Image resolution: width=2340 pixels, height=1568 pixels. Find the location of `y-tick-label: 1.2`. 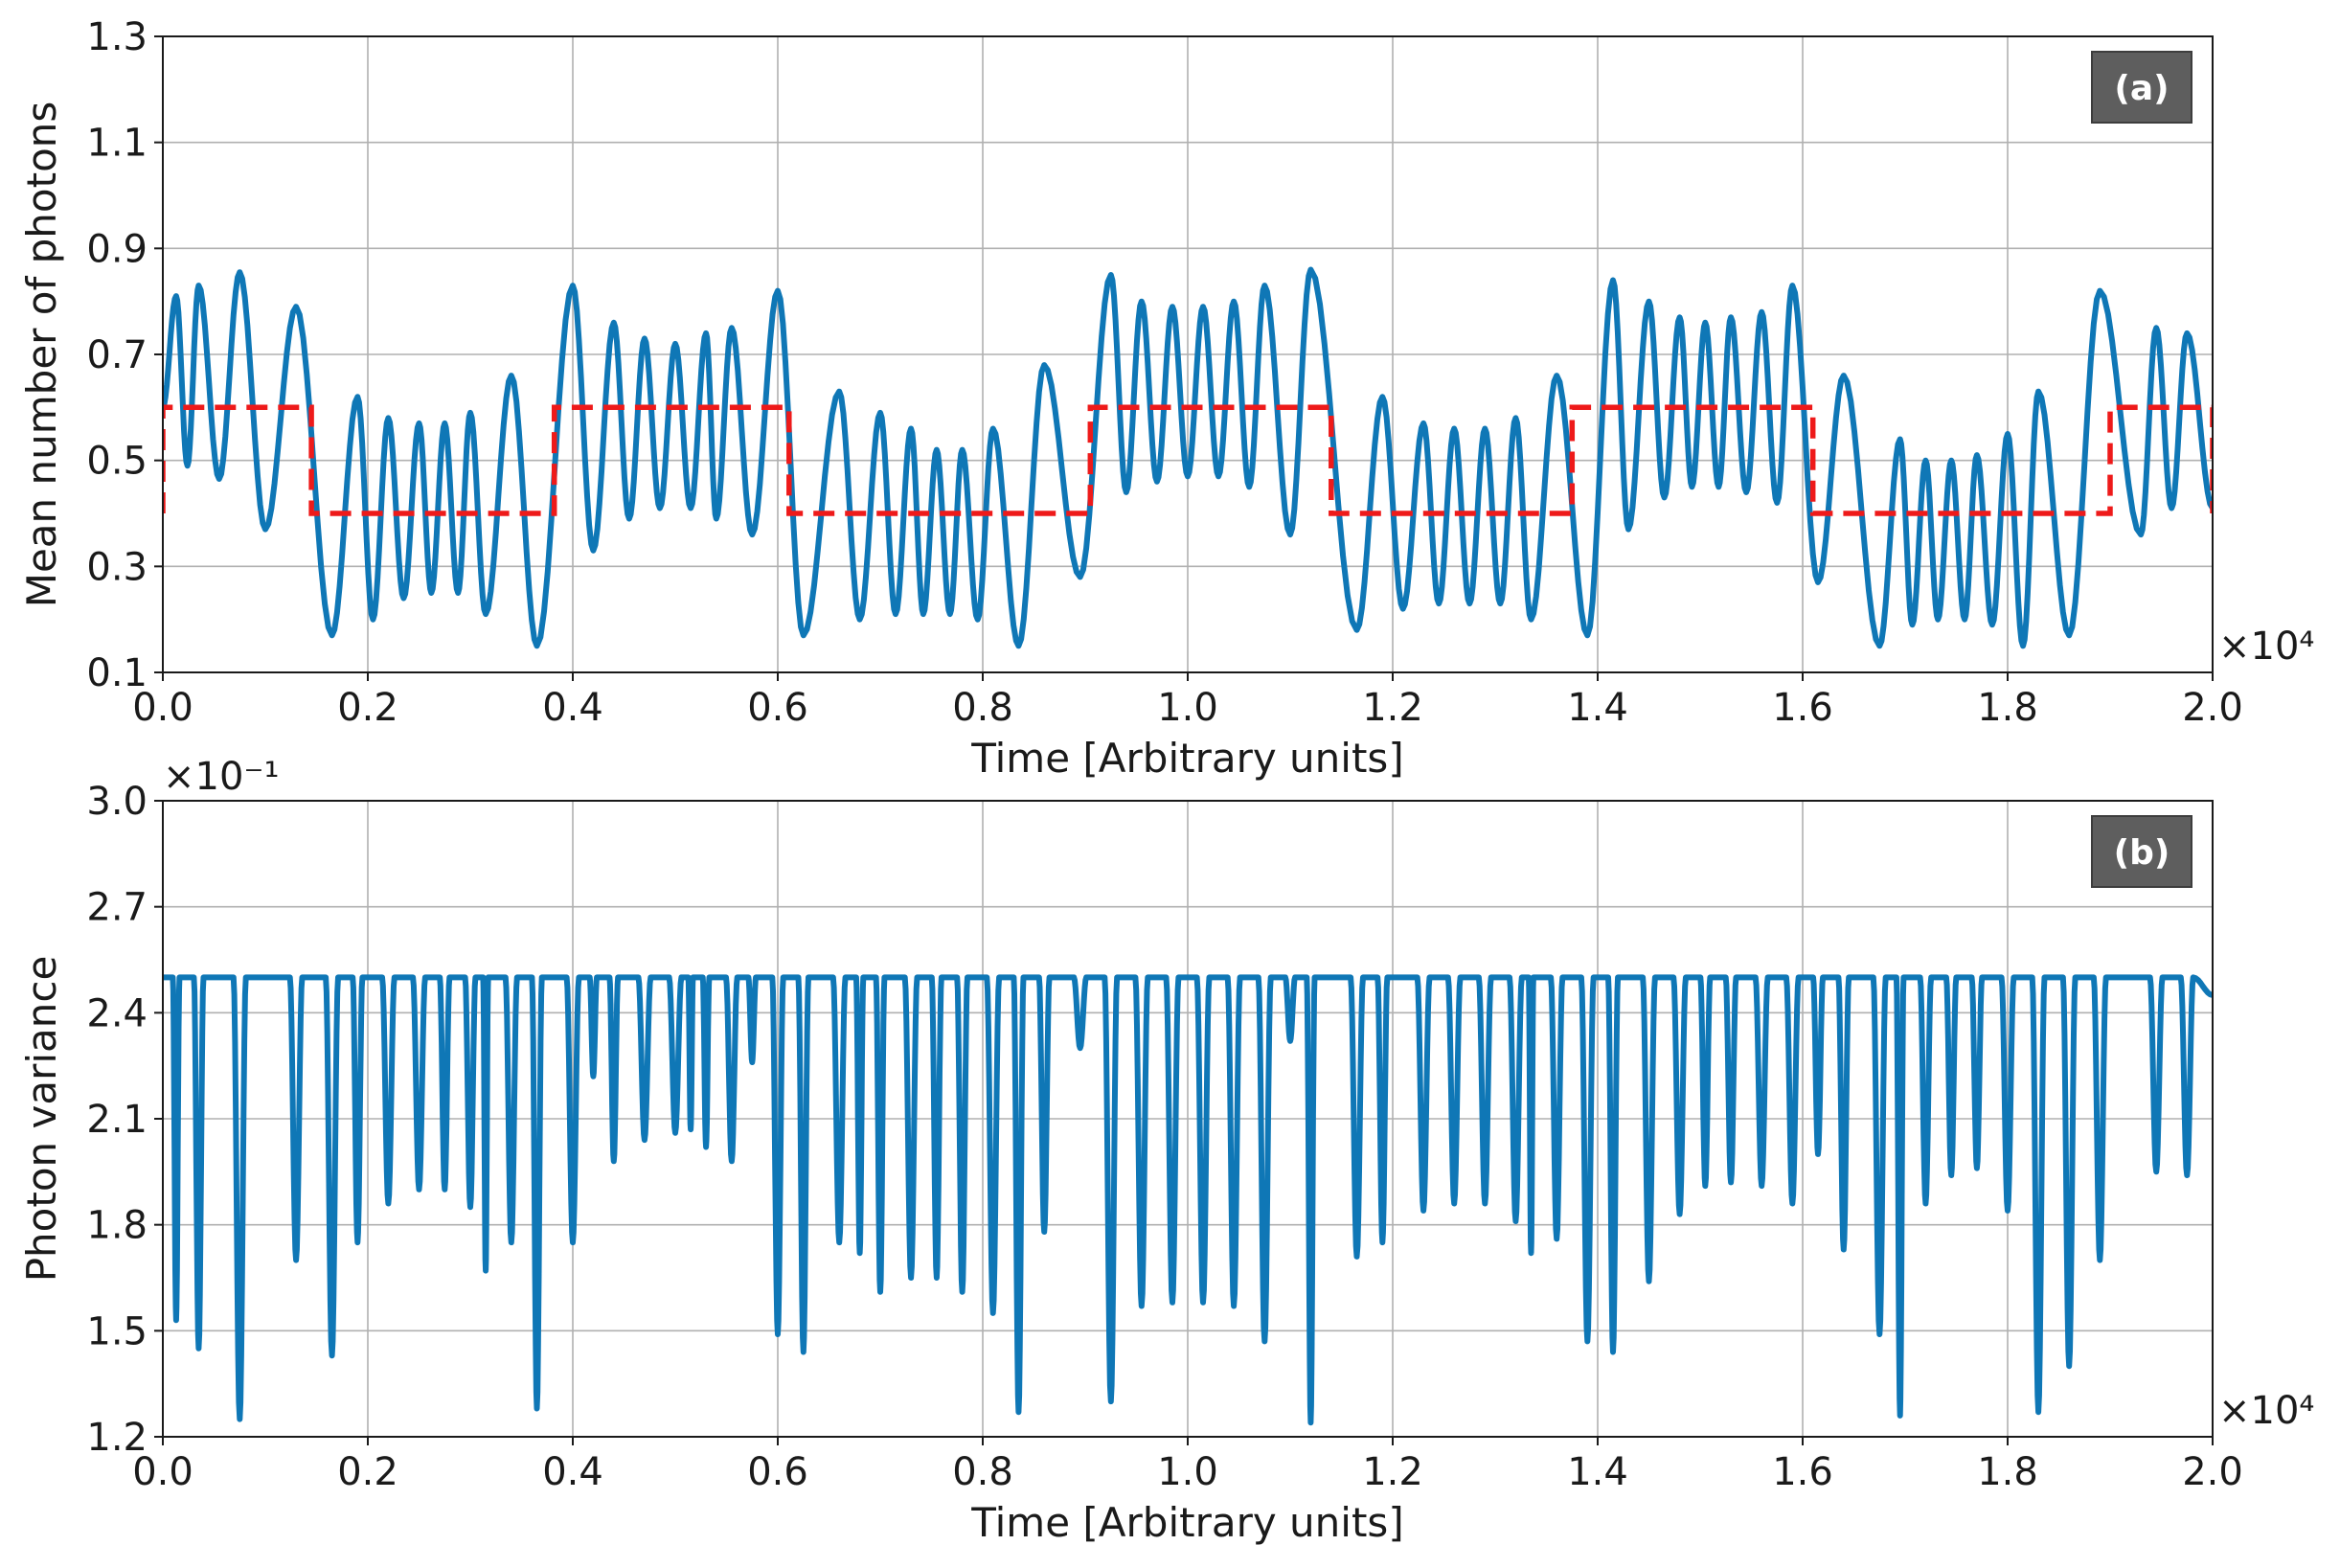

y-tick-label: 1.2 is located at coordinates (117, 1438).